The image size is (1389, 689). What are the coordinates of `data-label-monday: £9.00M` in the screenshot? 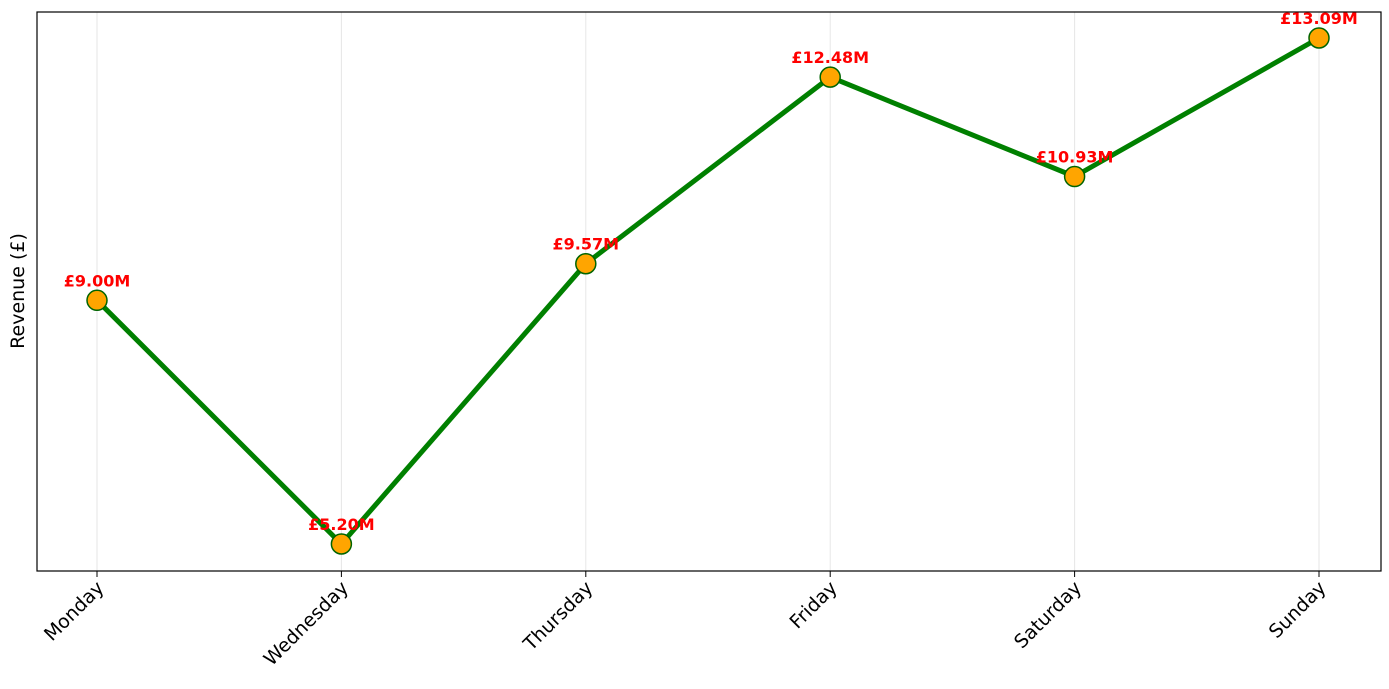 It's located at (97, 280).